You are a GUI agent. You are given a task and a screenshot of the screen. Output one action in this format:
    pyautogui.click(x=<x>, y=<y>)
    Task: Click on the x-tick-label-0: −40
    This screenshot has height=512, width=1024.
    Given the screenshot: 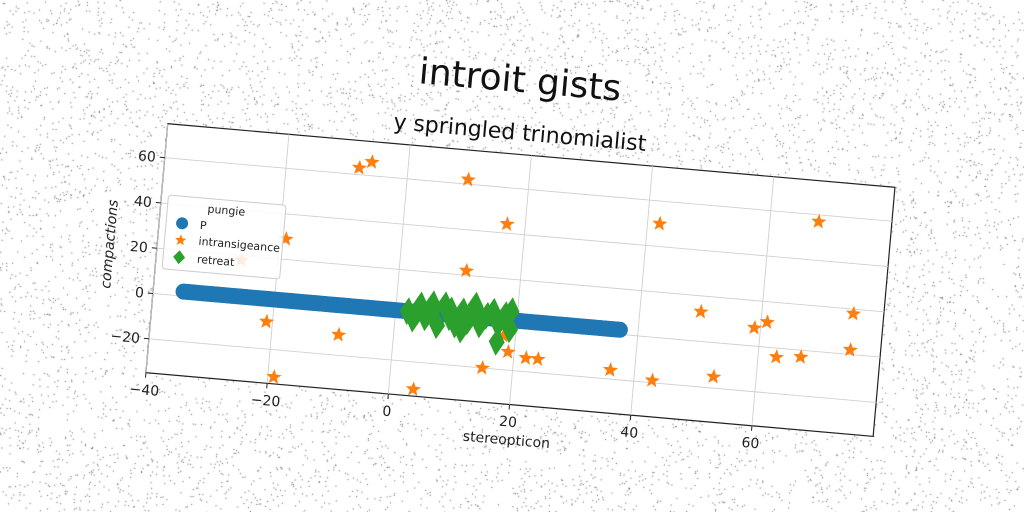 What is the action you would take?
    pyautogui.click(x=144, y=390)
    